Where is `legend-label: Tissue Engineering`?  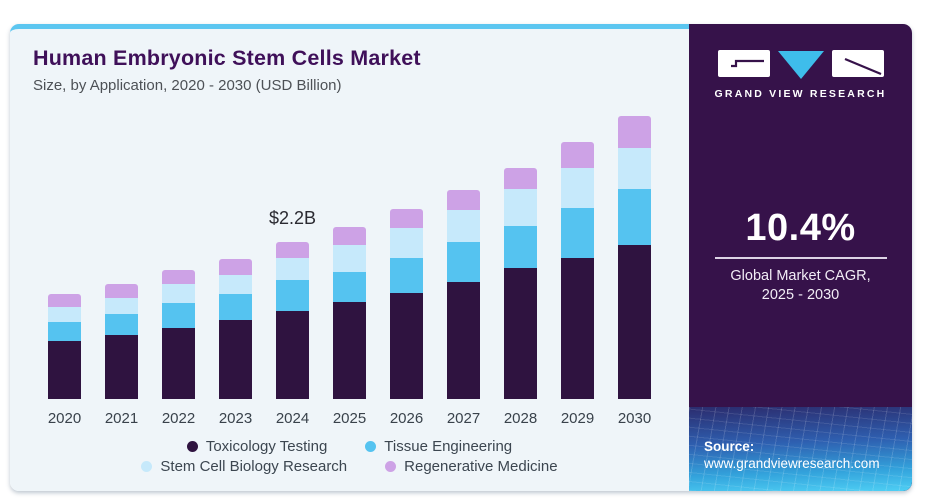 legend-label: Tissue Engineering is located at coordinates (448, 446).